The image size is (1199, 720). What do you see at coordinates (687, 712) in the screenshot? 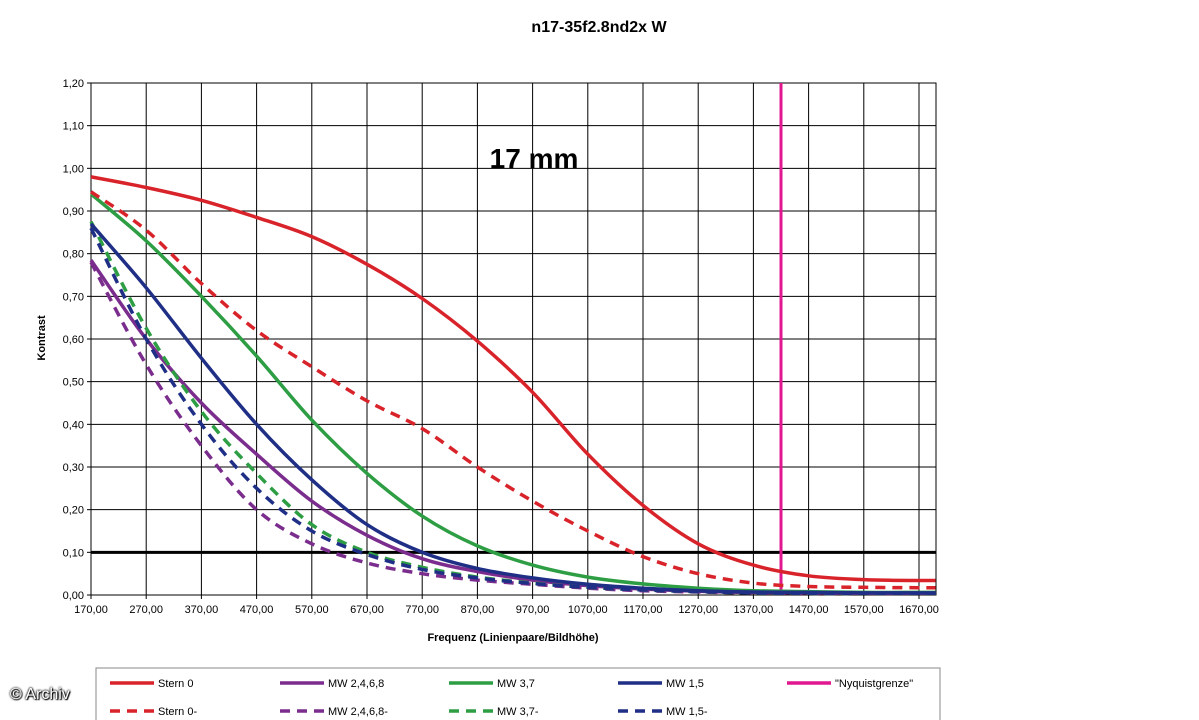
I see `legend-label: MW 1,5-` at bounding box center [687, 712].